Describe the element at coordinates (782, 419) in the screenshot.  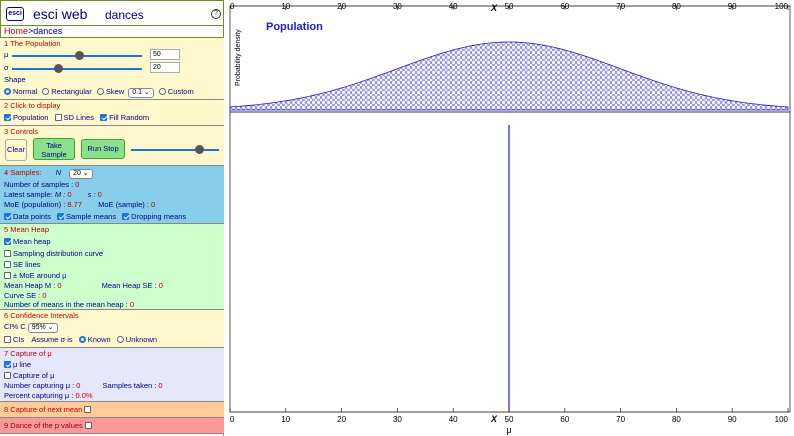
I see `bottom-tick-label-100: 100` at that location.